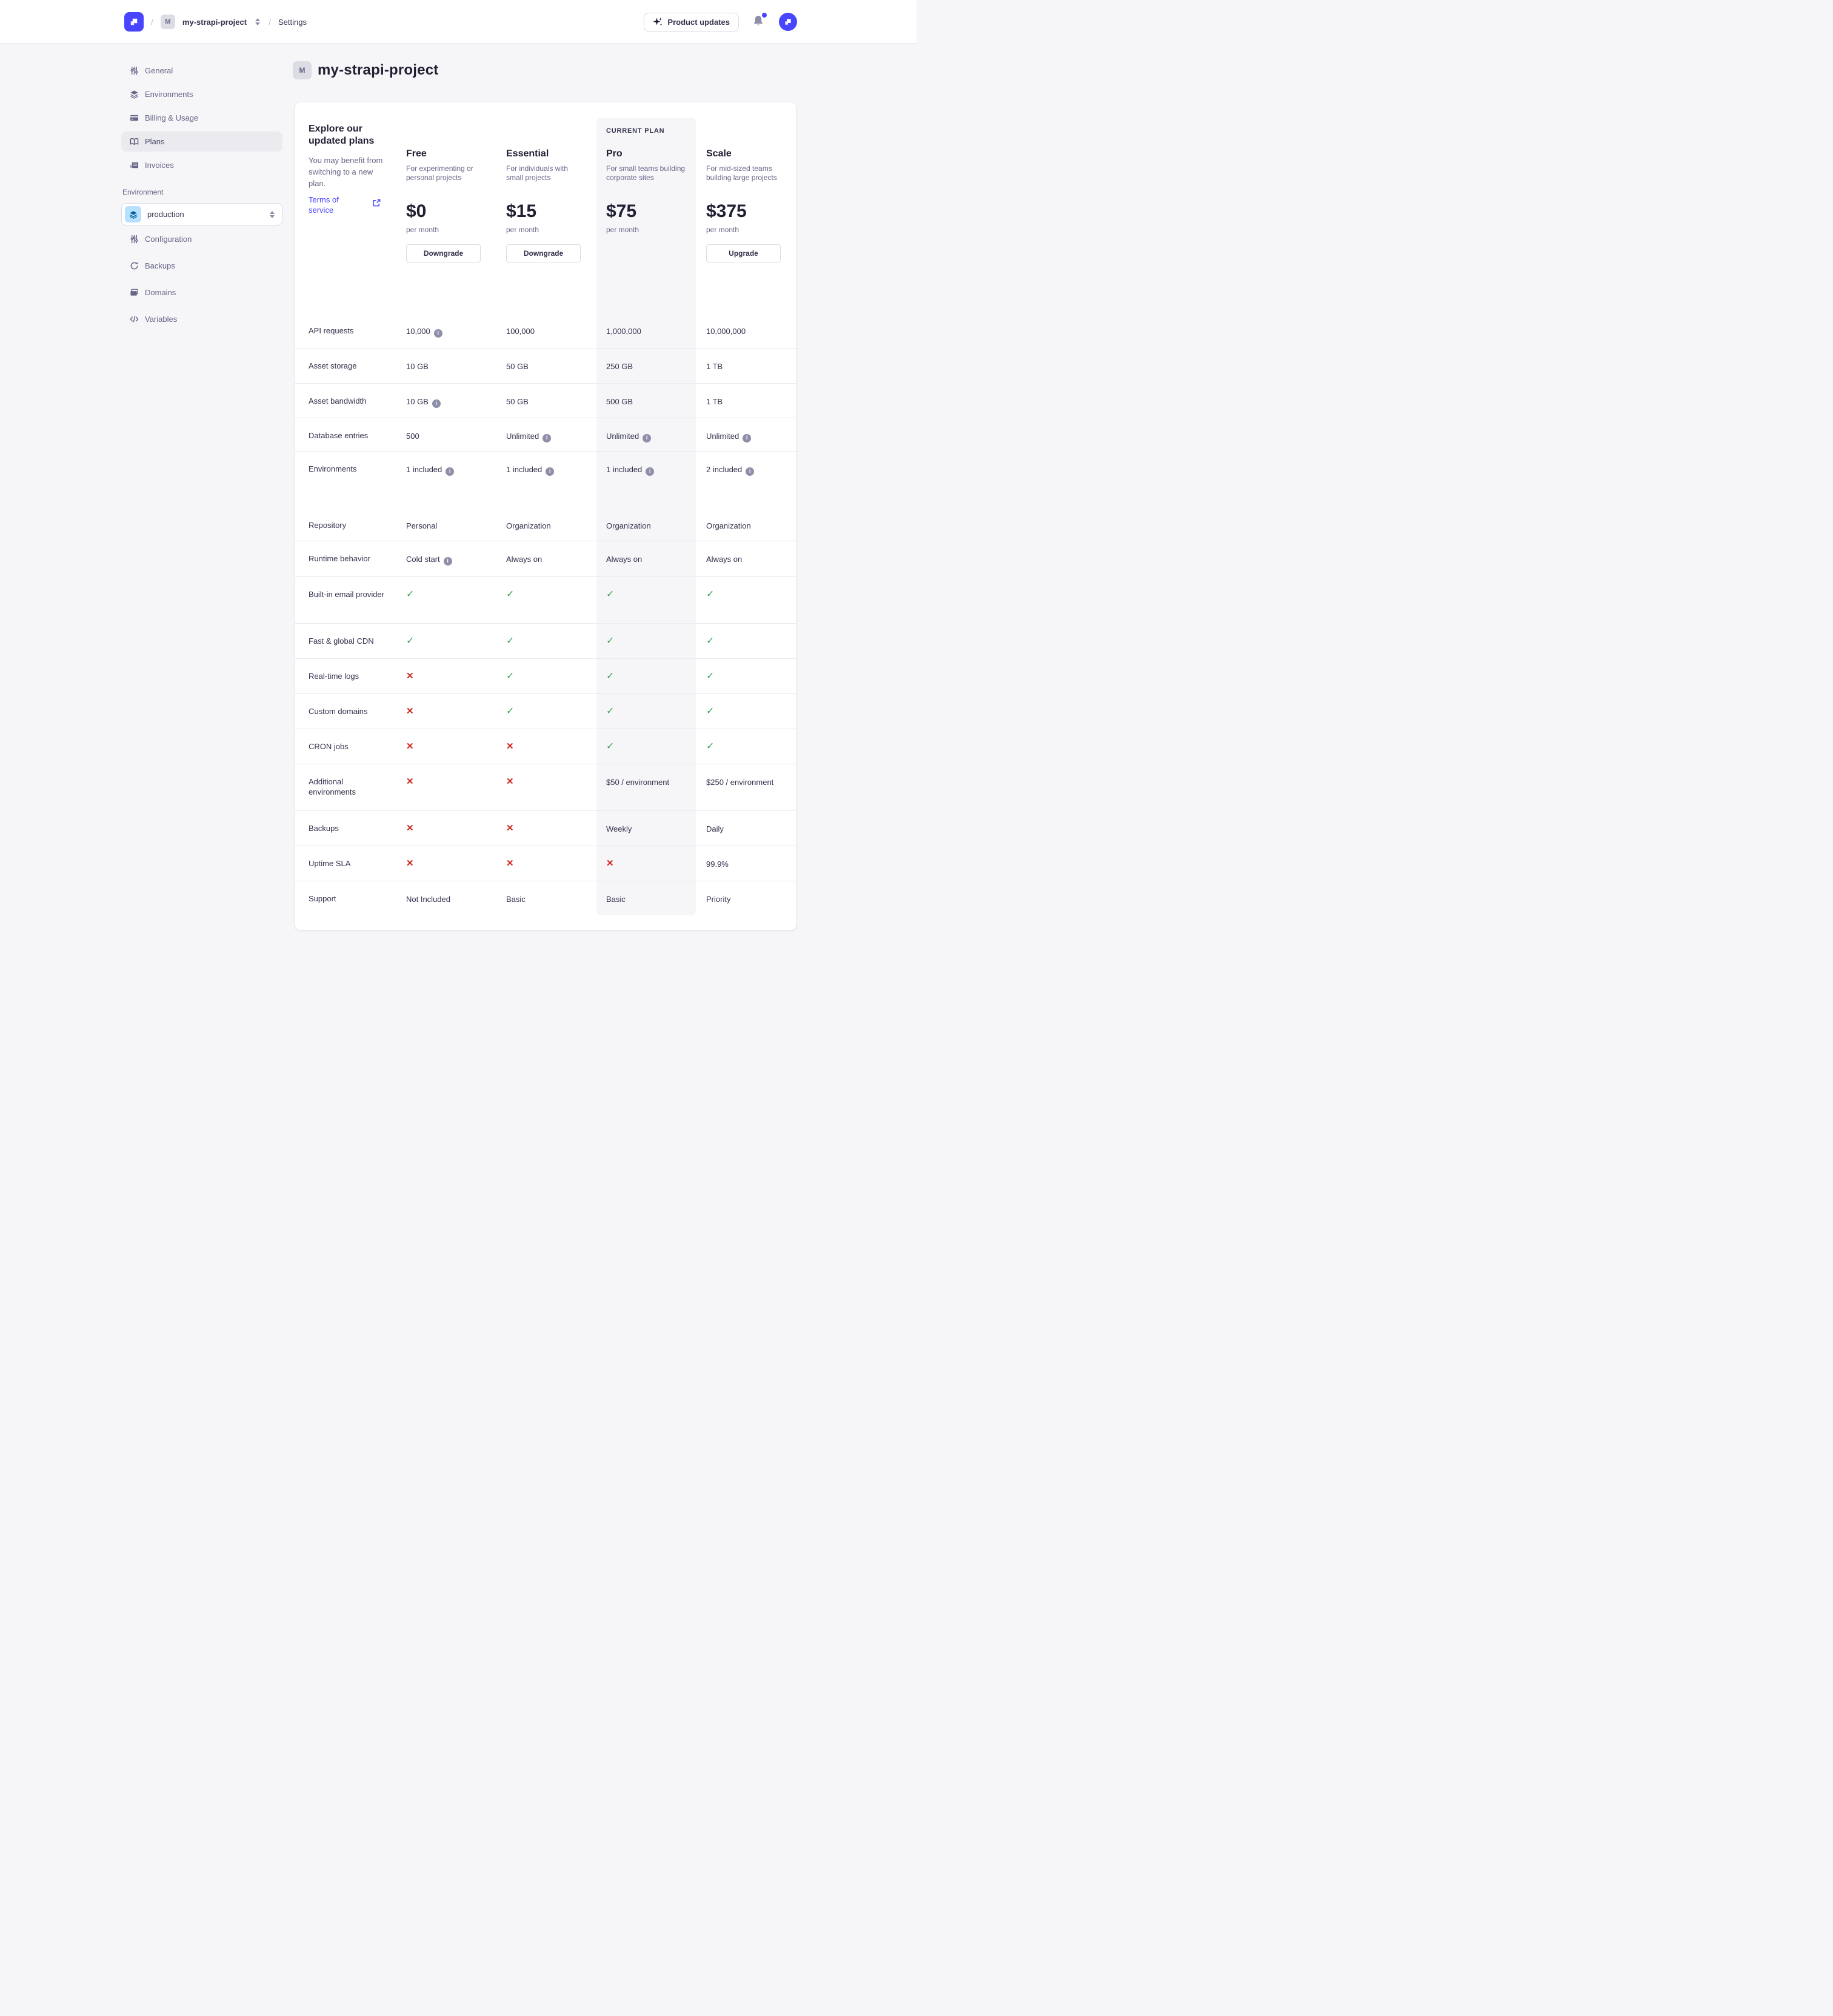  I want to click on downgrade-button-essential: Downgrade, so click(543, 253).